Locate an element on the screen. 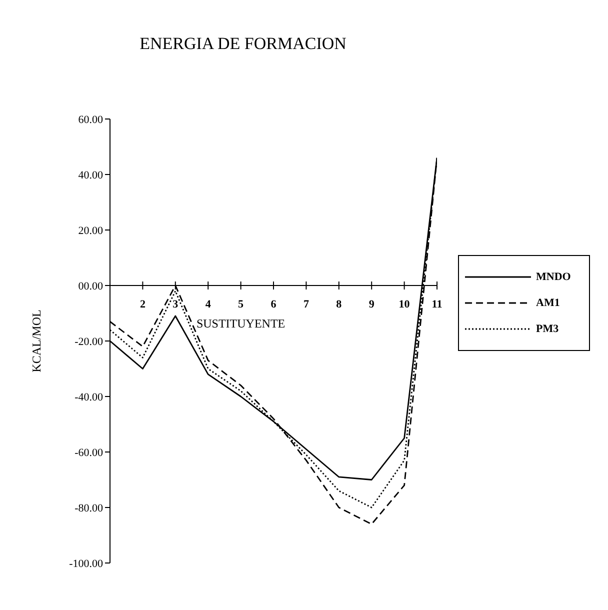 The height and width of the screenshot is (610, 608). y-tick-label: -60.00 is located at coordinates (89, 452).